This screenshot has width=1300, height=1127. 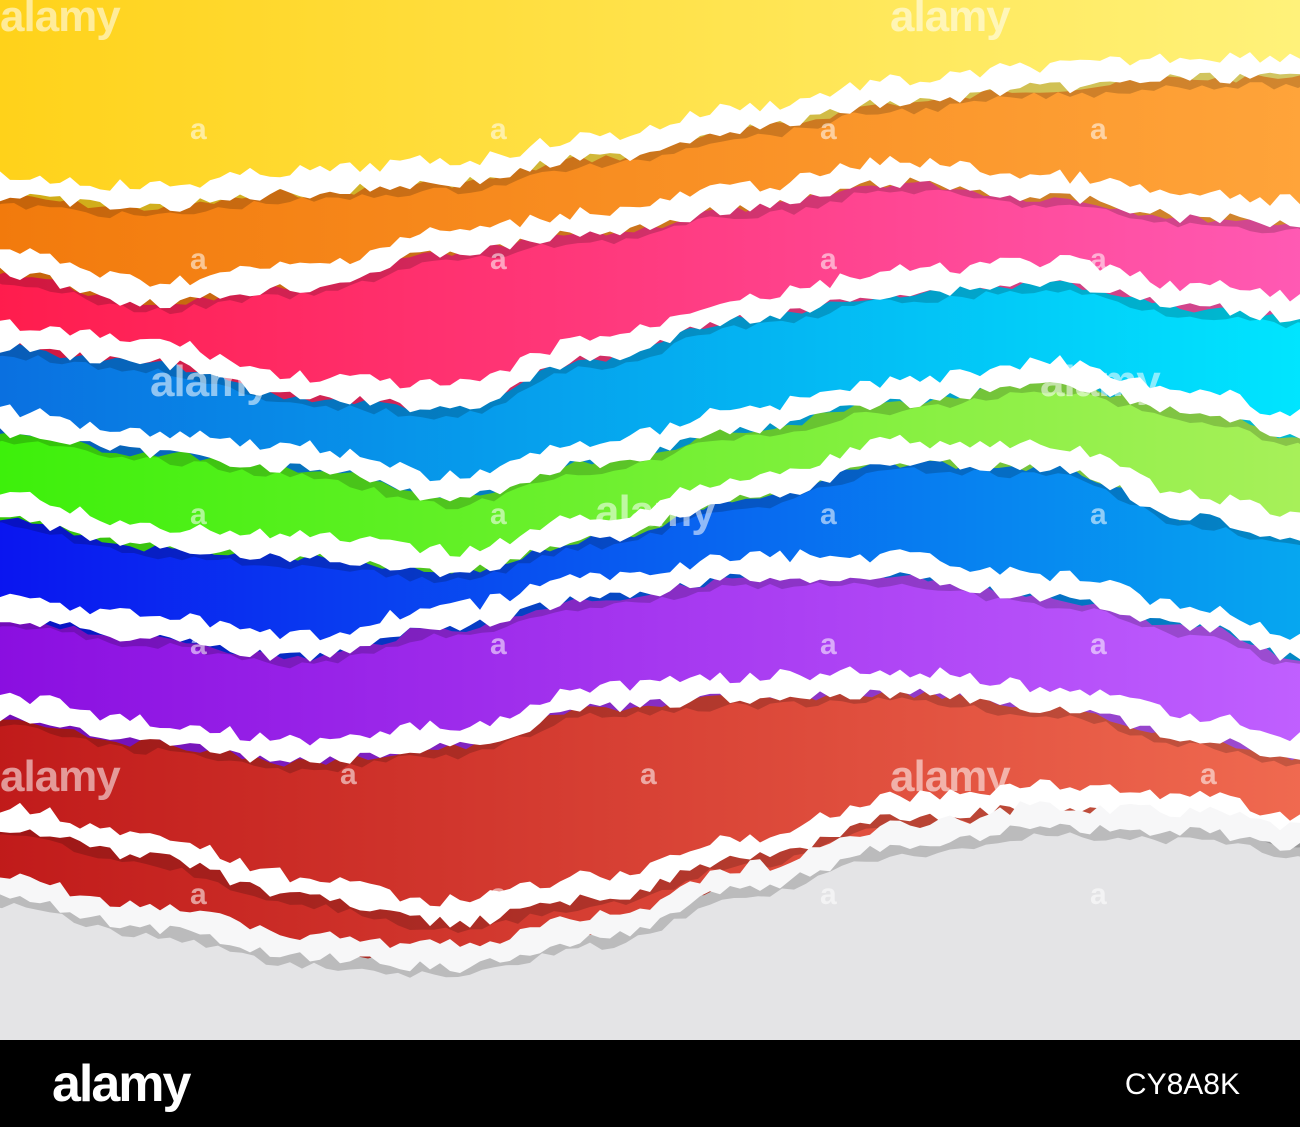 I want to click on image-code: CY8A8K, so click(x=1182, y=1084).